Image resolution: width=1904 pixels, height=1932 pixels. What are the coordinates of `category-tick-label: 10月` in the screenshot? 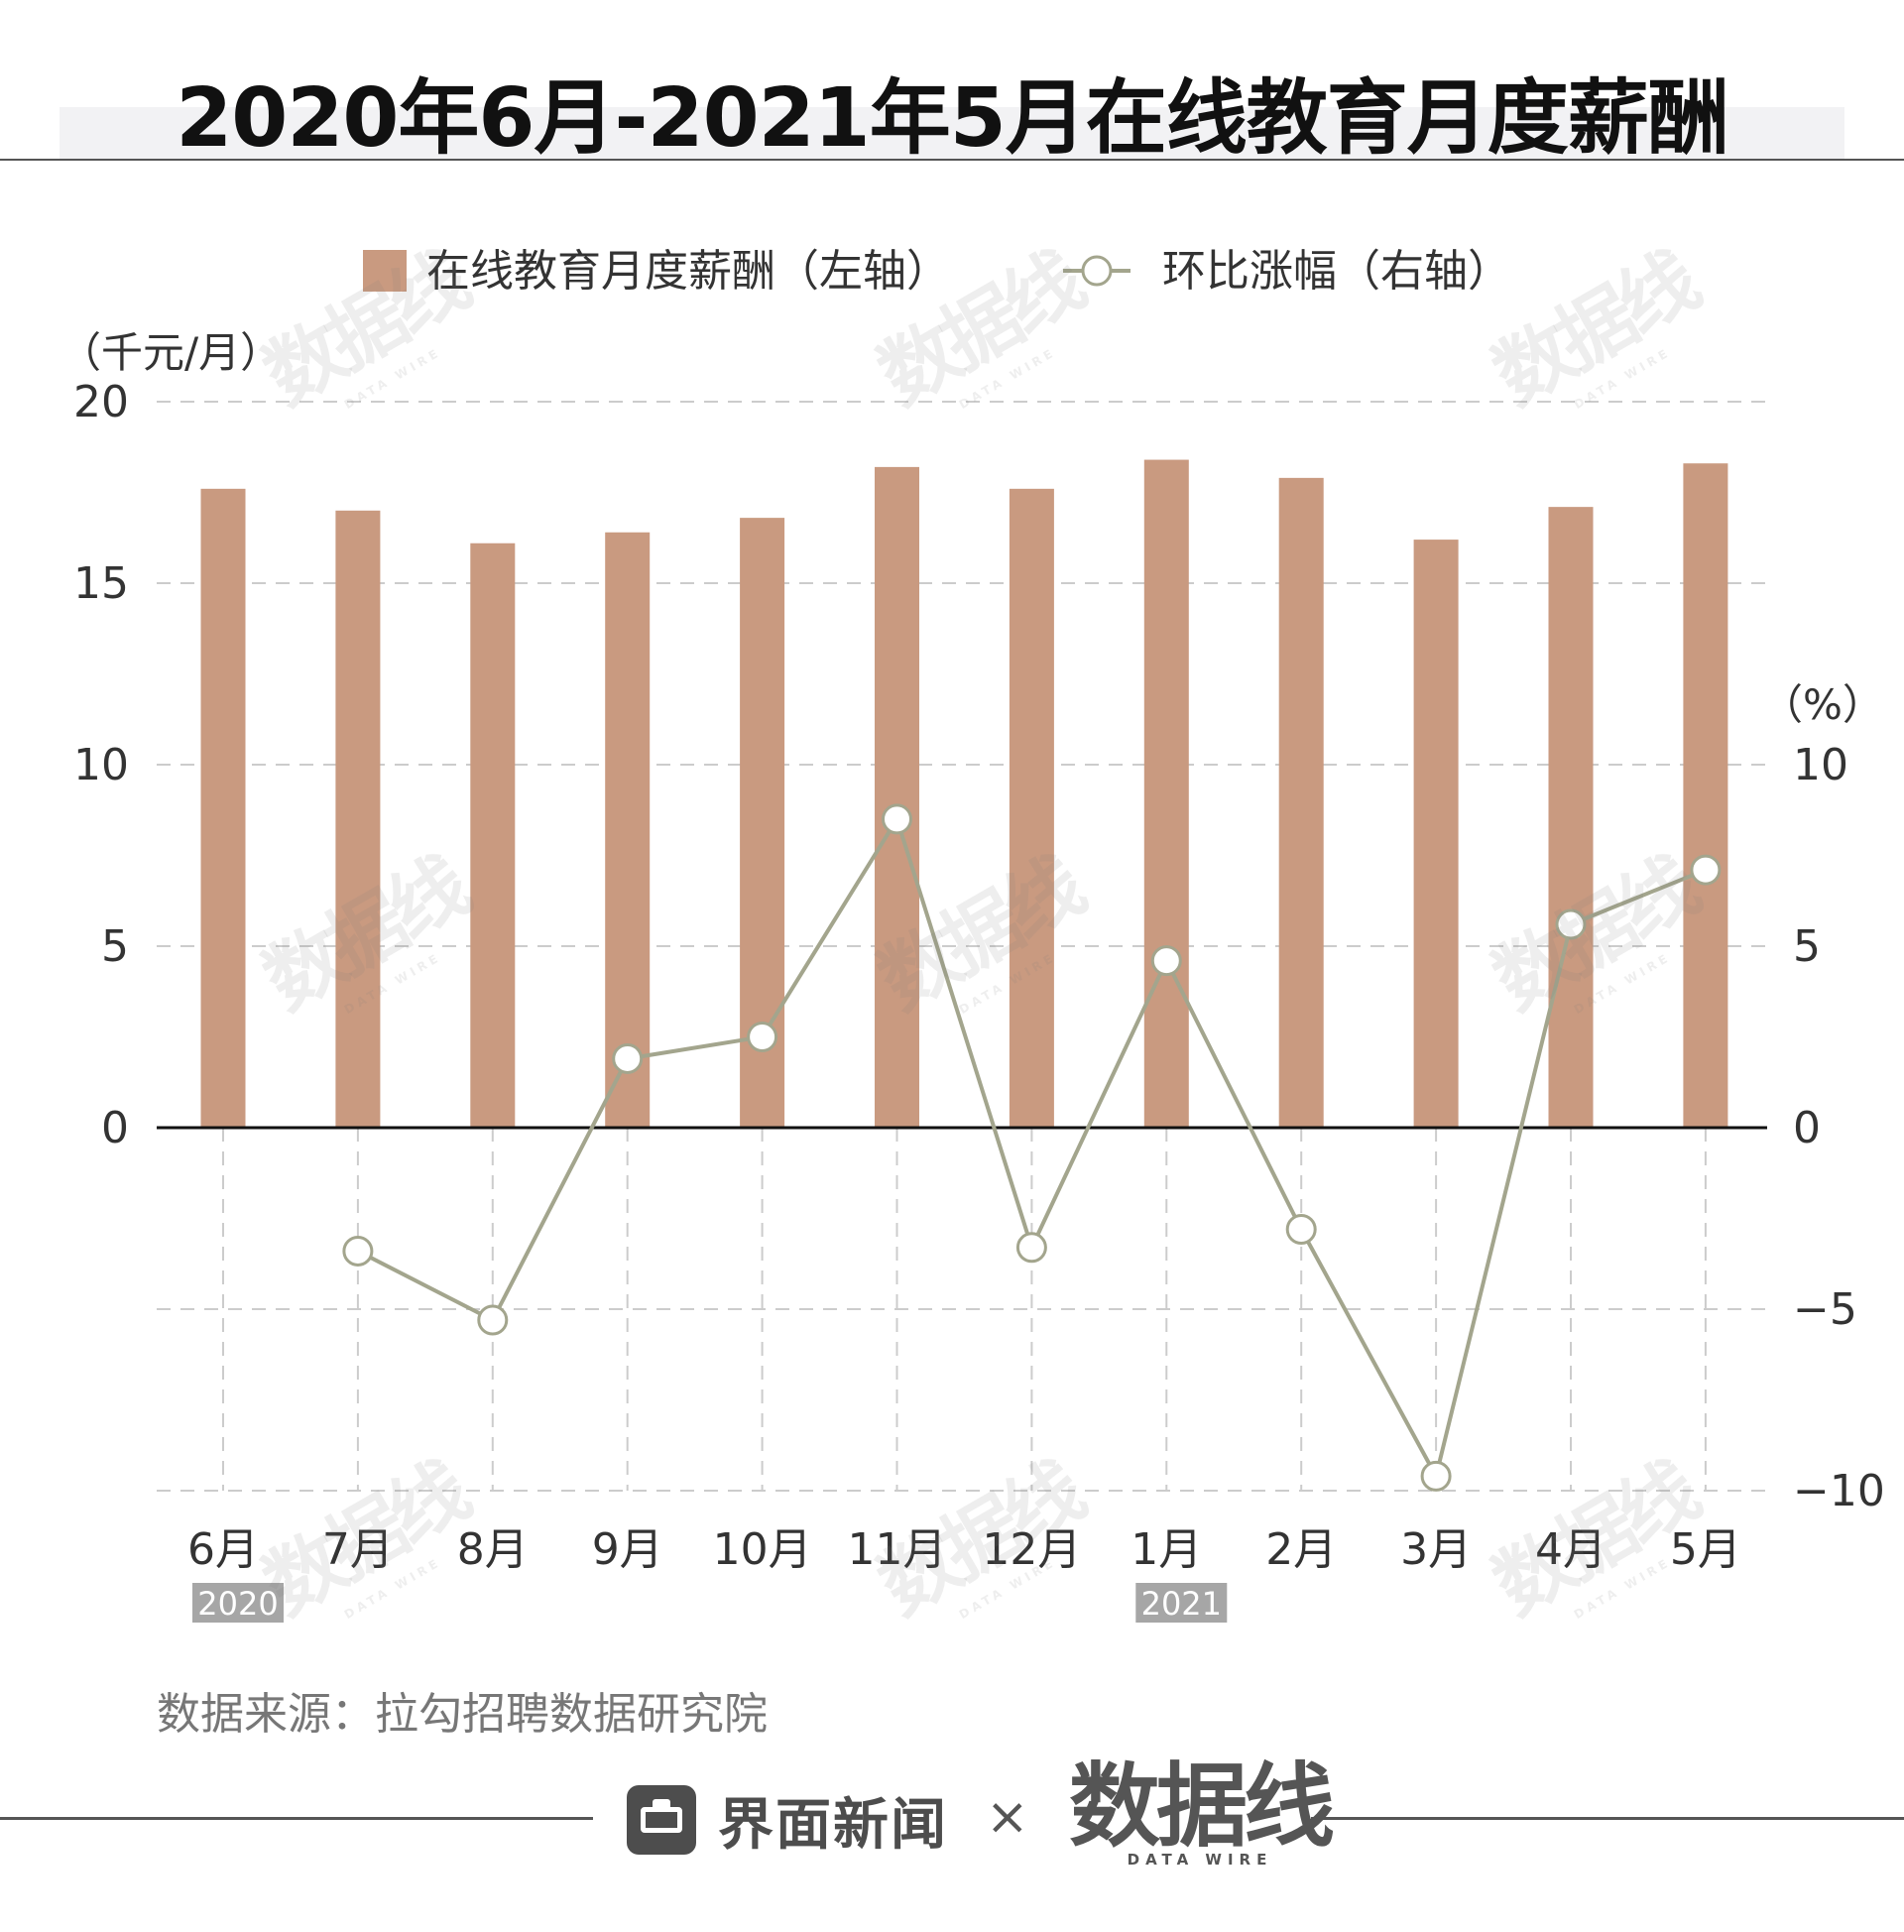 It's located at (762, 1549).